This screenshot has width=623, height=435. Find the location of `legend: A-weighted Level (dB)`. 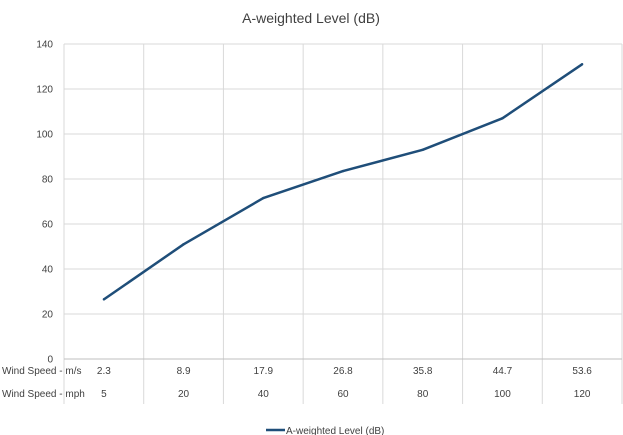

legend: A-weighted Level (dB) is located at coordinates (325, 430).